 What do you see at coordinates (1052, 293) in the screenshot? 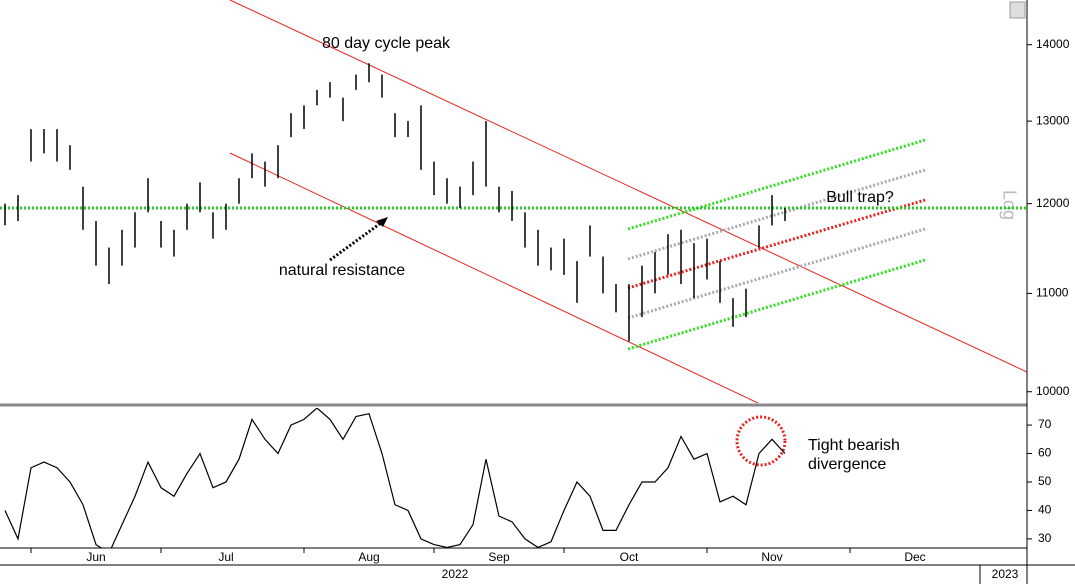
I see `y-tick-label: 11000` at bounding box center [1052, 293].